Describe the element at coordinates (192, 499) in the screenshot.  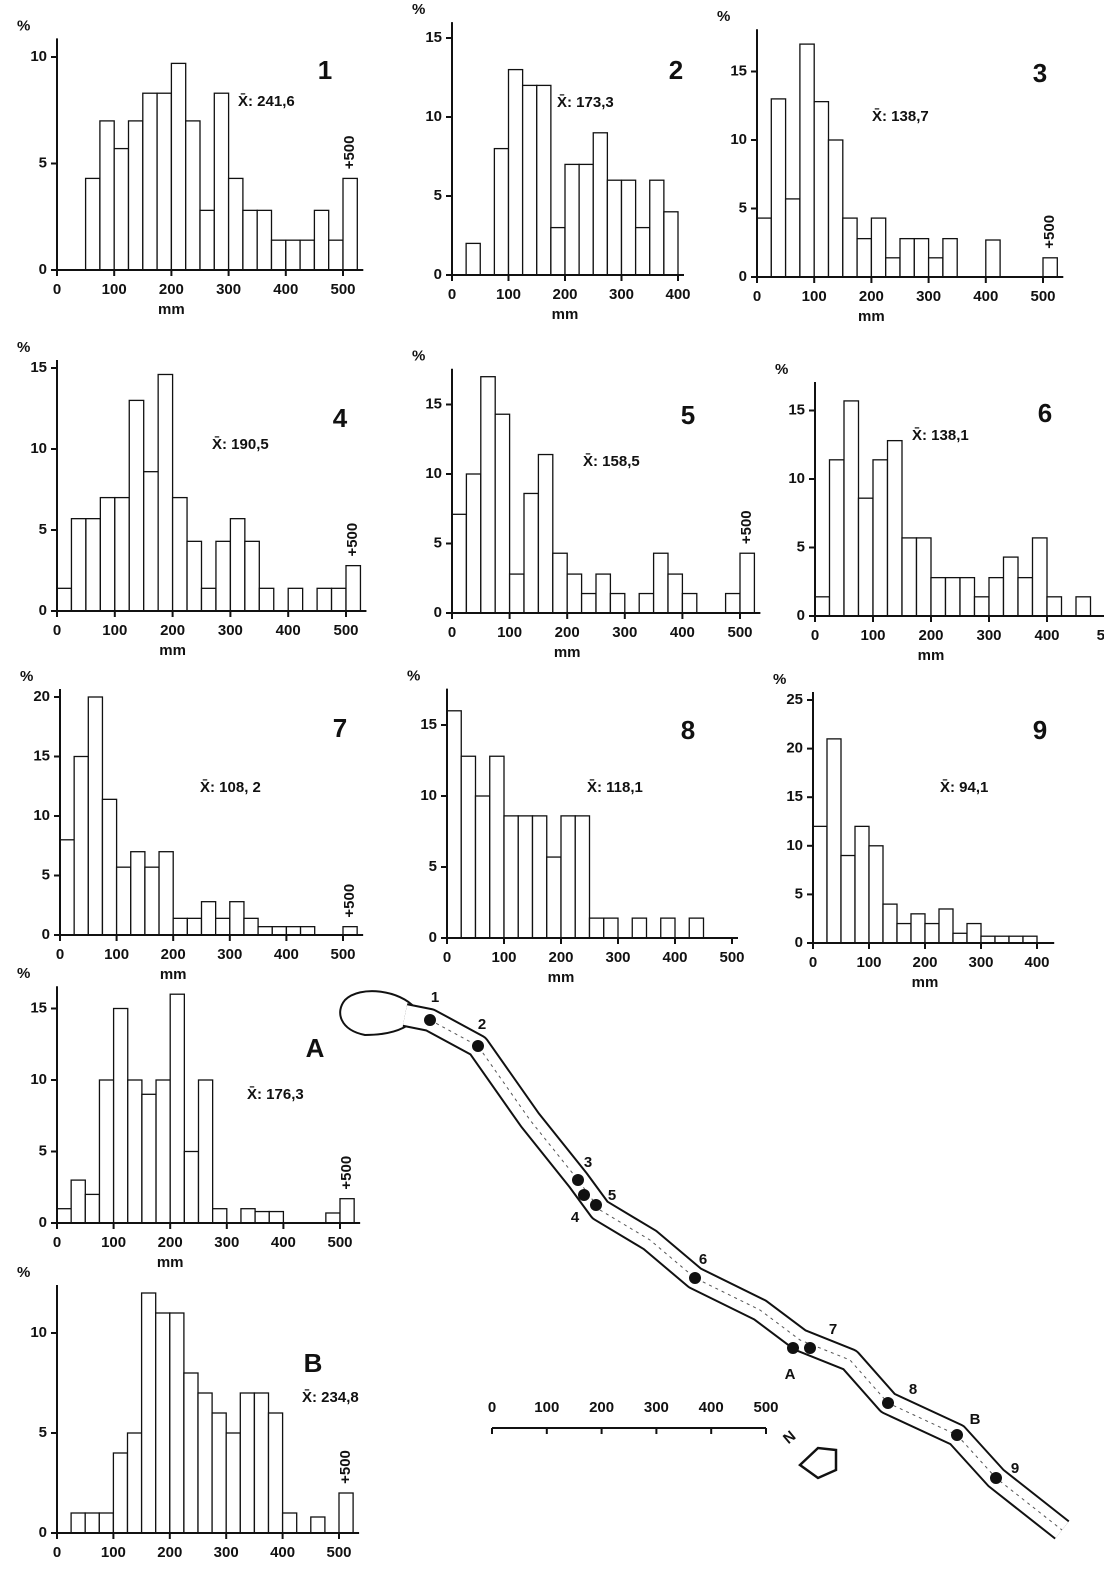
I see `histogram-panel: 0 5 10 15 0 100 200 300 400 500% mm 4 X̄: 190,5 +500` at that location.